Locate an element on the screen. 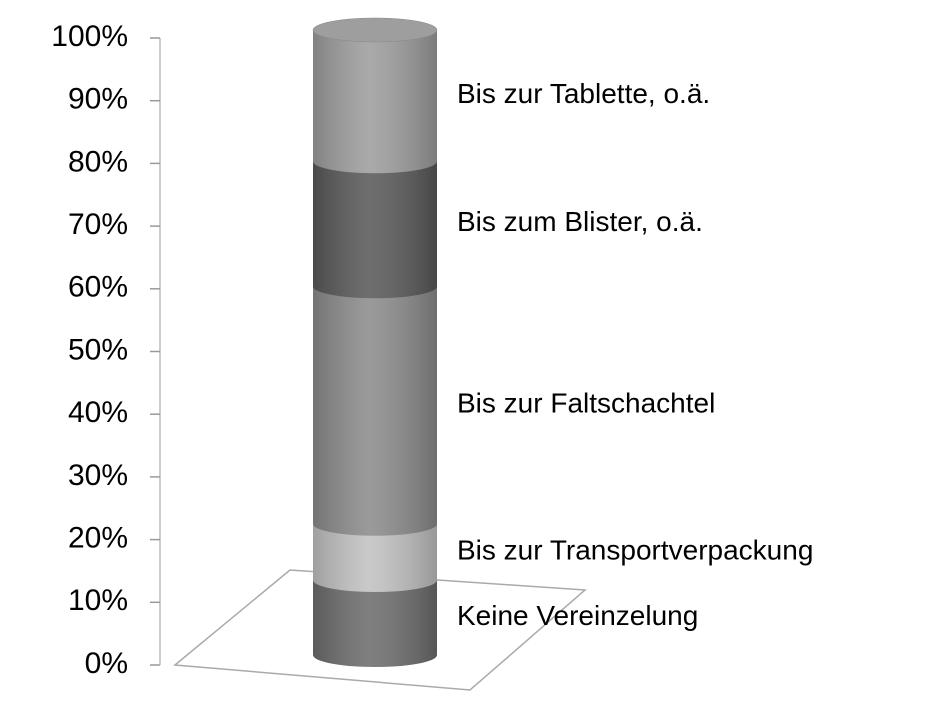 This screenshot has height=714, width=935. y-tick-label: 30% is located at coordinates (98, 475).